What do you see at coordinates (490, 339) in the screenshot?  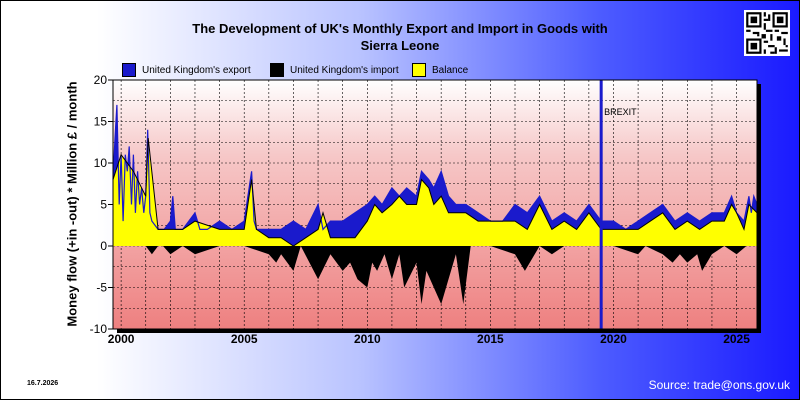 I see `x-tick-label: 2015` at bounding box center [490, 339].